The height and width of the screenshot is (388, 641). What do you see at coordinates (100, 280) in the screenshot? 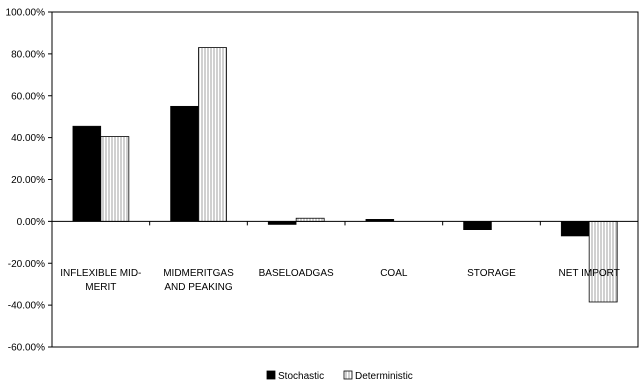
I see `category-label: INFLEXIBLE MID-MERIT` at bounding box center [100, 280].